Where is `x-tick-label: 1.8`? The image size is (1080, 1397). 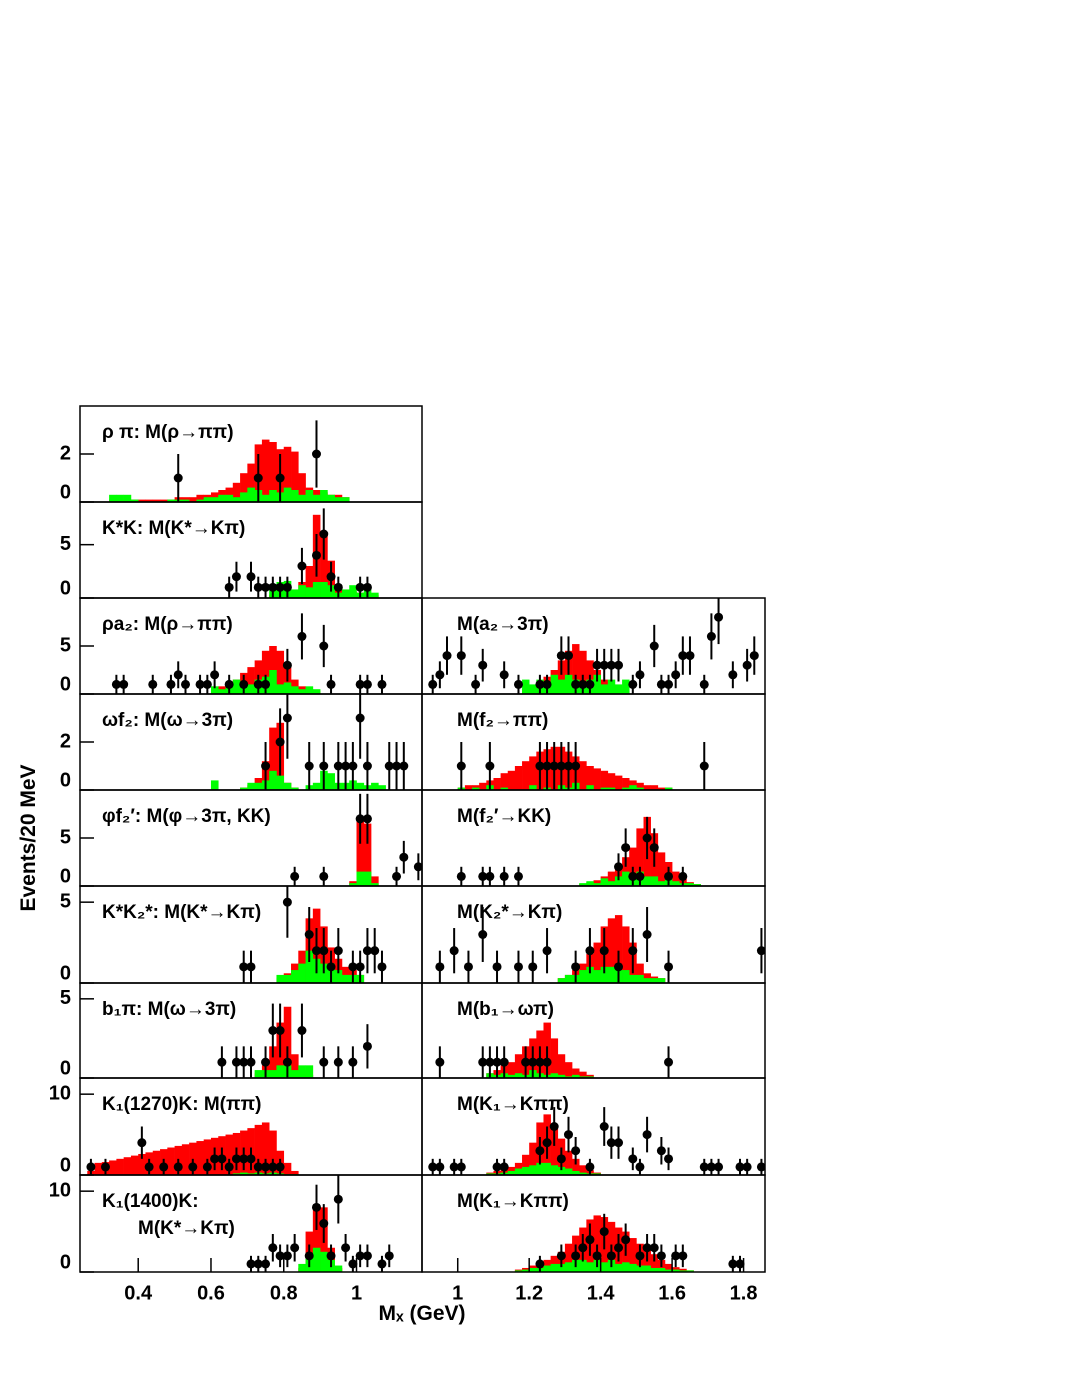 x-tick-label: 1.8 is located at coordinates (744, 1293).